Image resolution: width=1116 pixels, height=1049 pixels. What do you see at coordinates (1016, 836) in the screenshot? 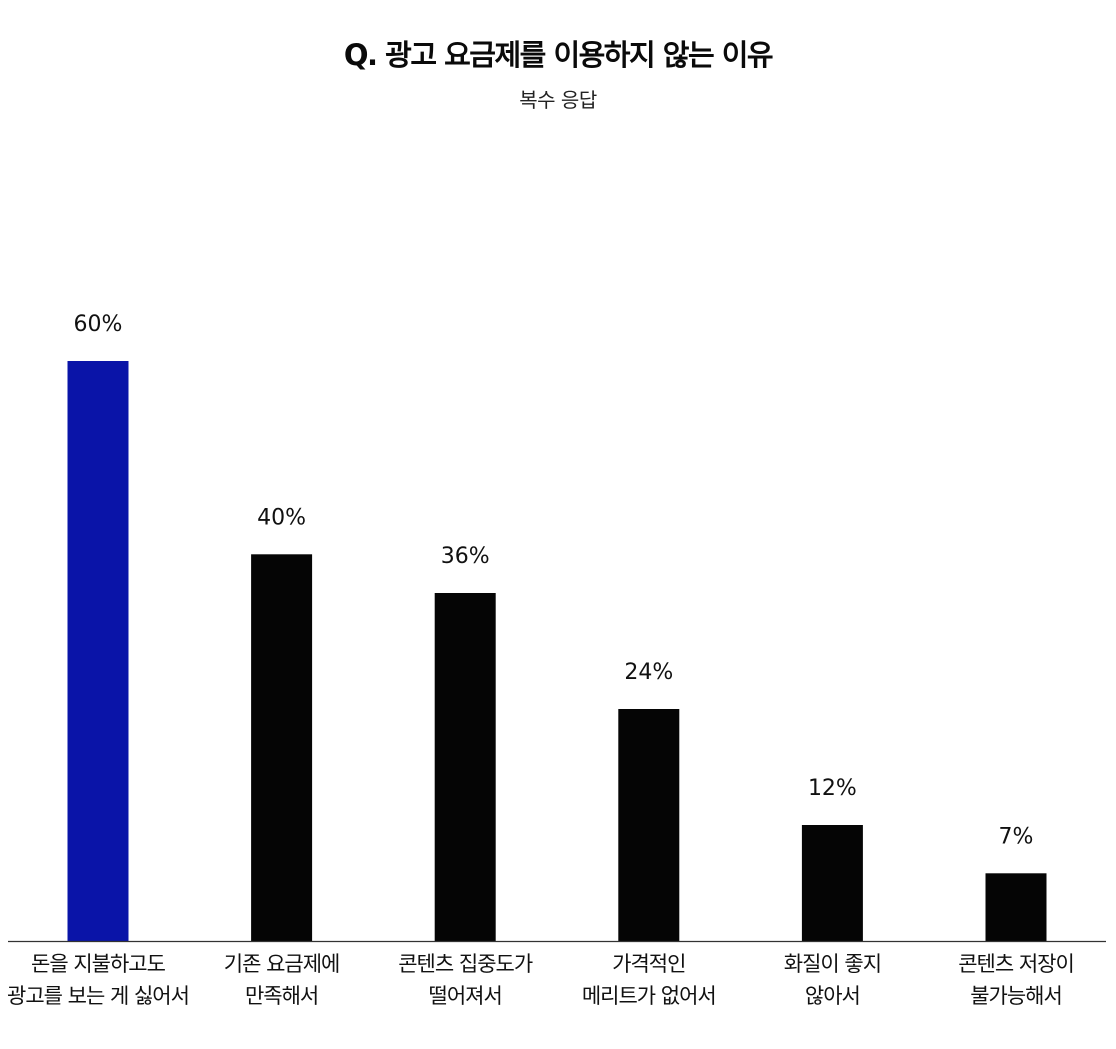
I see `bar-value-label: 7%` at bounding box center [1016, 836].